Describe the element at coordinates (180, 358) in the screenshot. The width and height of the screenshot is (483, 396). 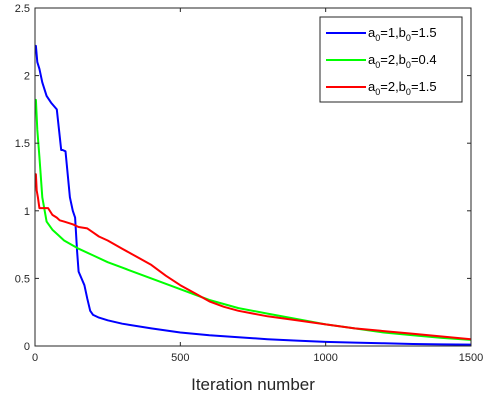
I see `x-tick-label: 500` at that location.